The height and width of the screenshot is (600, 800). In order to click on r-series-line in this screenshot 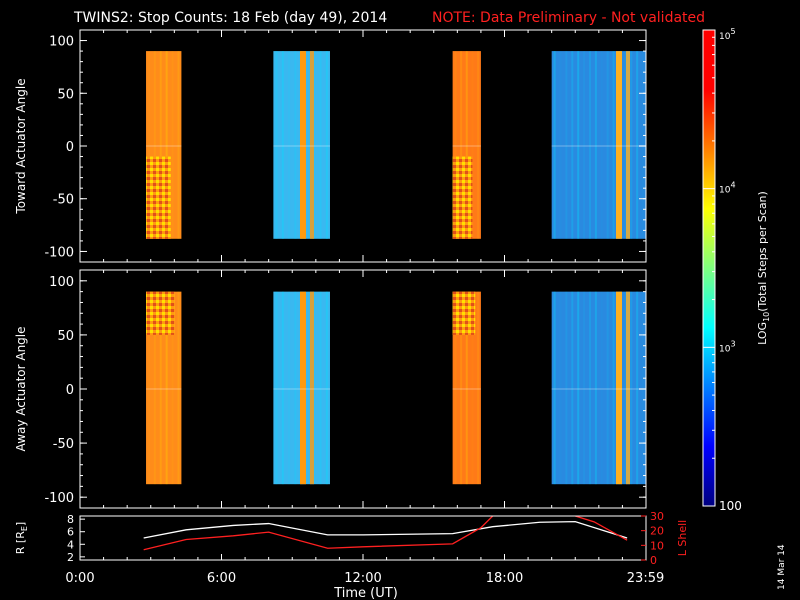, I will do `click(385, 530)`.